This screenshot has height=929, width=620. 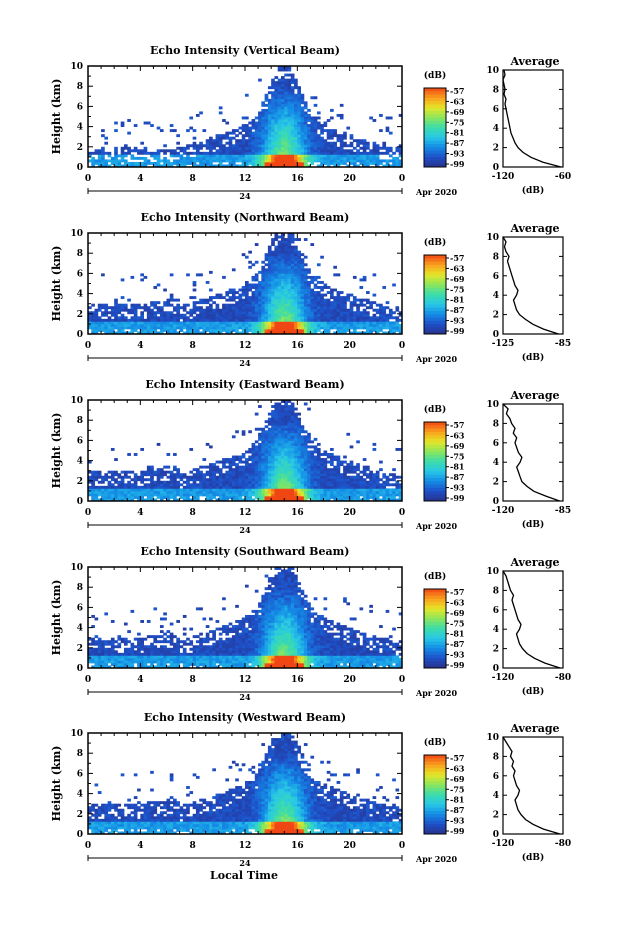 What do you see at coordinates (534, 61) in the screenshot?
I see `average-title: Average` at bounding box center [534, 61].